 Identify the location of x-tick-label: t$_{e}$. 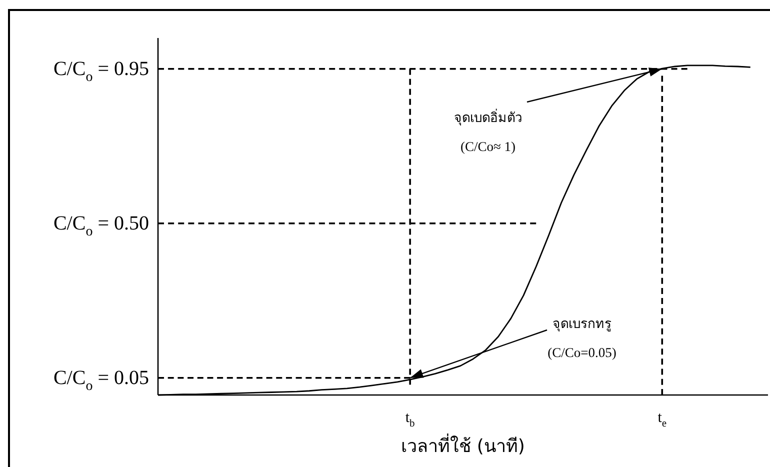
(662, 420).